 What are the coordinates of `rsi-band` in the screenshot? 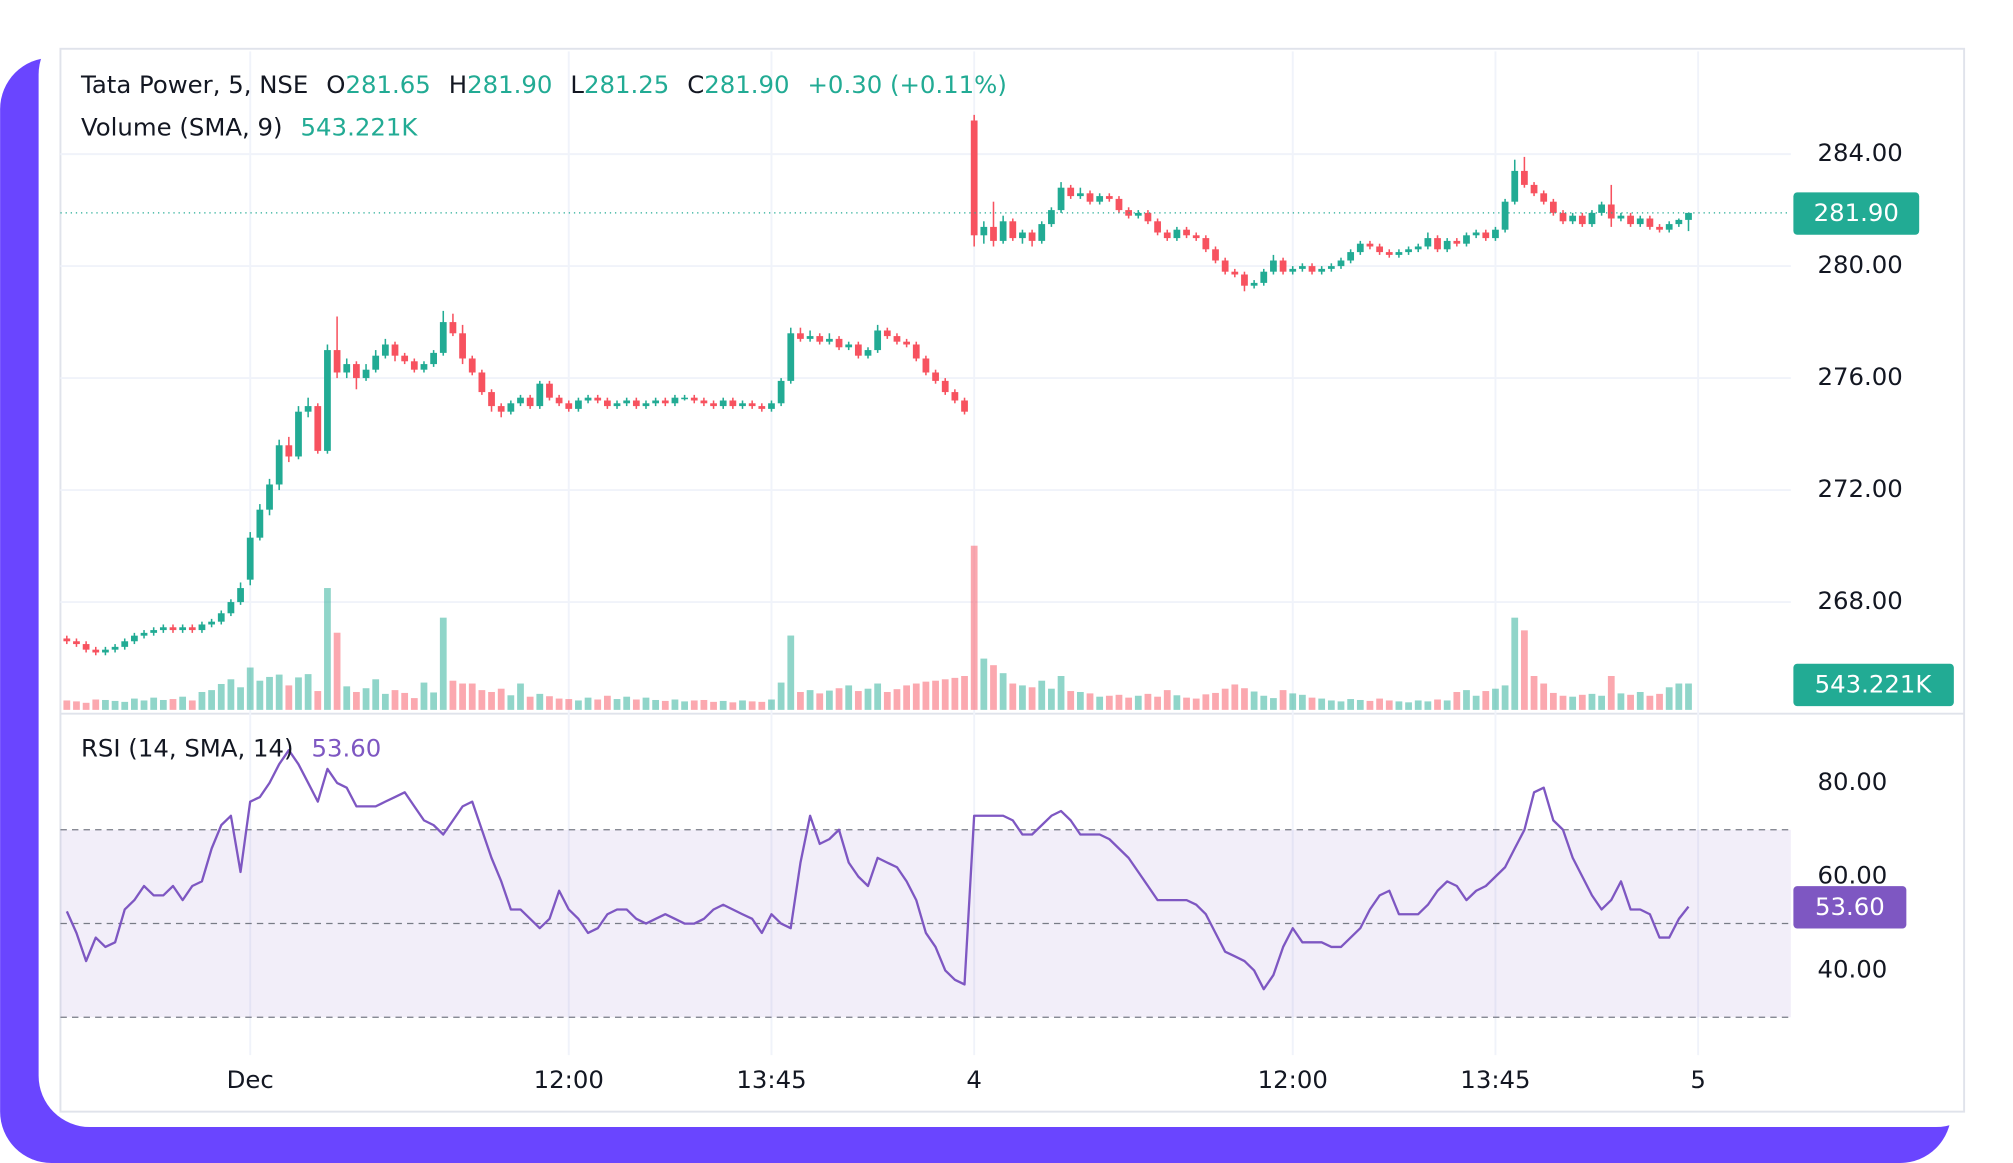 It's located at (925, 923).